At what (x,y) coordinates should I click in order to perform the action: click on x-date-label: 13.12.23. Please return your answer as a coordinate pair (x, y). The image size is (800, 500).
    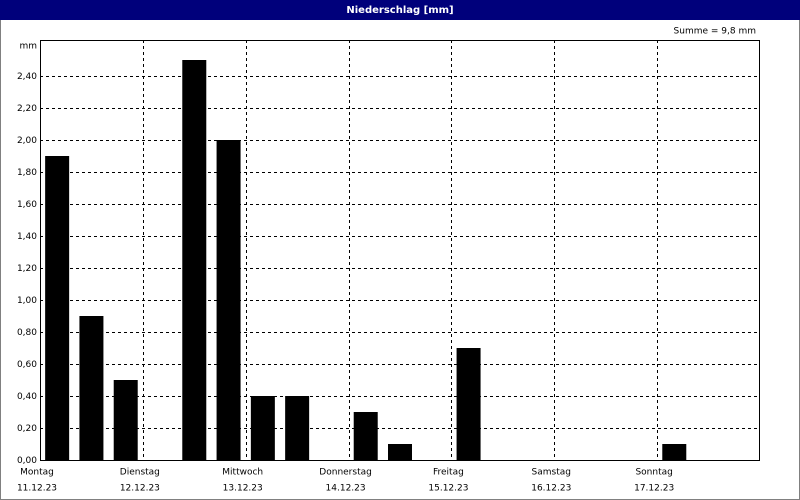
    Looking at the image, I should click on (243, 489).